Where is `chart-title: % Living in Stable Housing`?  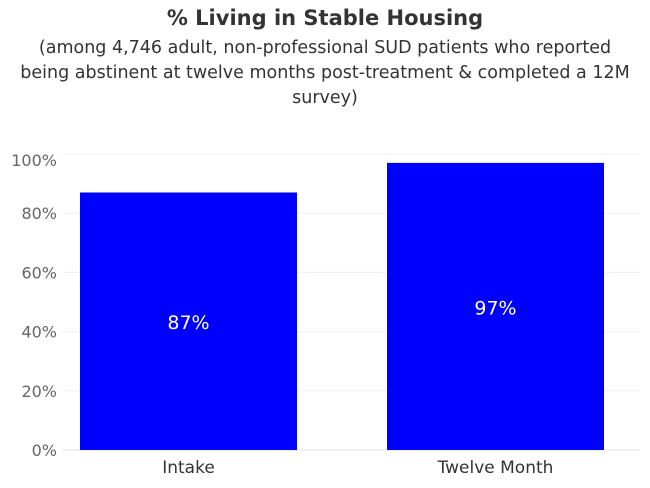
chart-title: % Living in Stable Housing is located at coordinates (325, 18).